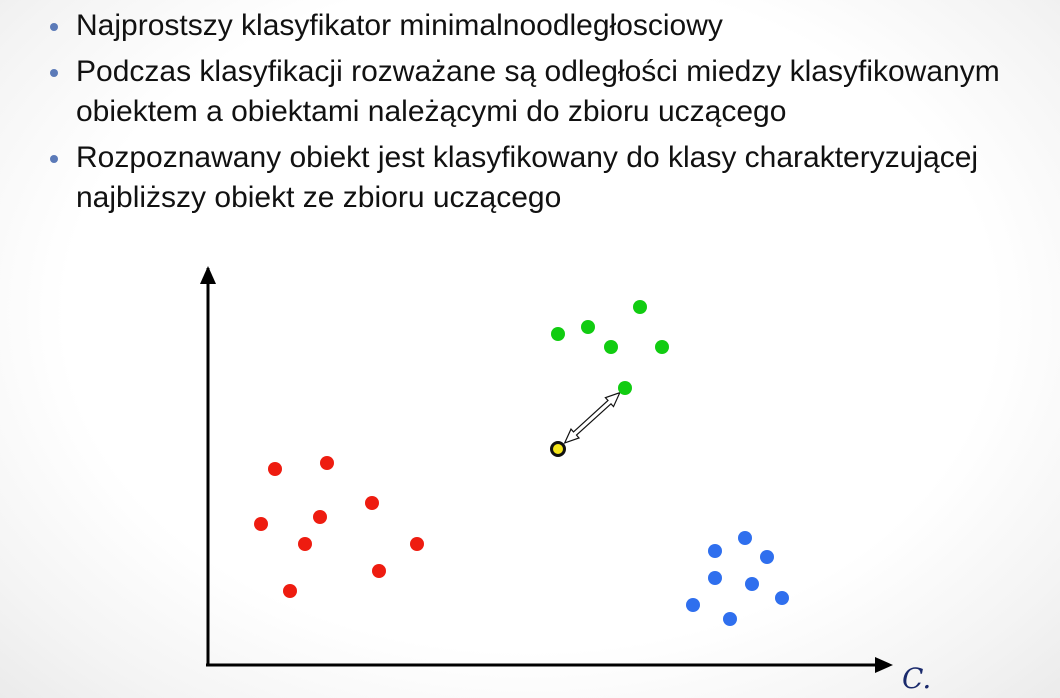 The image size is (1060, 698). I want to click on query-point, so click(558, 449).